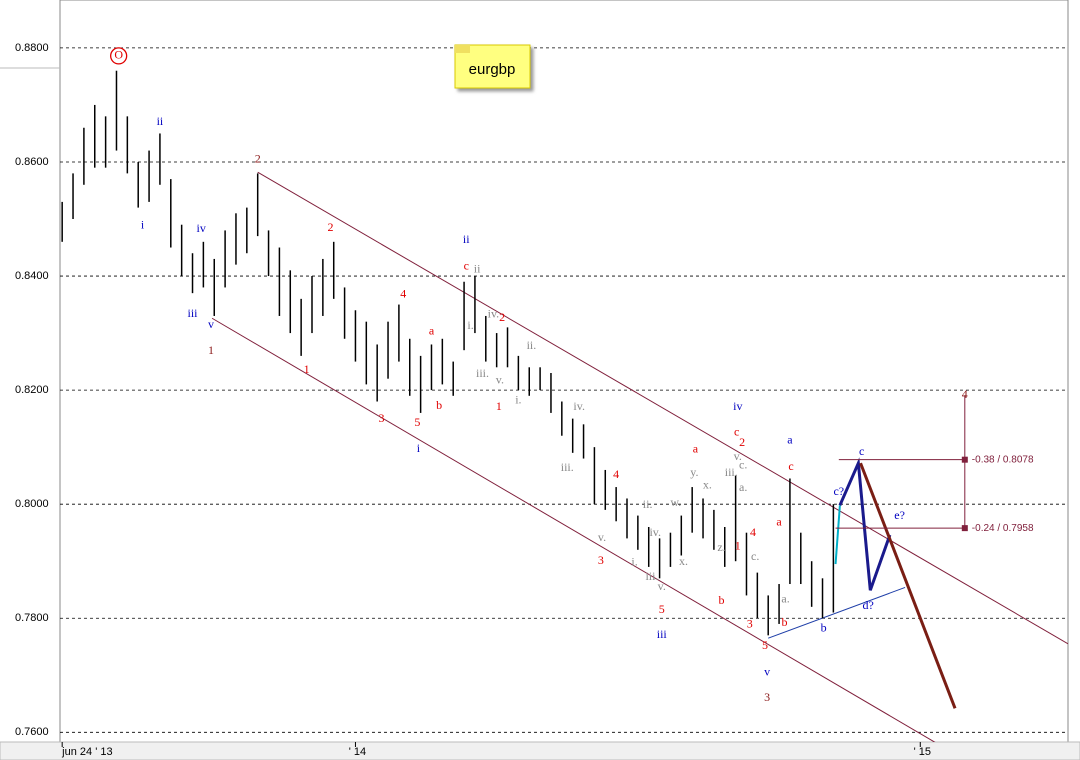 The width and height of the screenshot is (1080, 760). I want to click on note-title: eurgbp, so click(492, 69).